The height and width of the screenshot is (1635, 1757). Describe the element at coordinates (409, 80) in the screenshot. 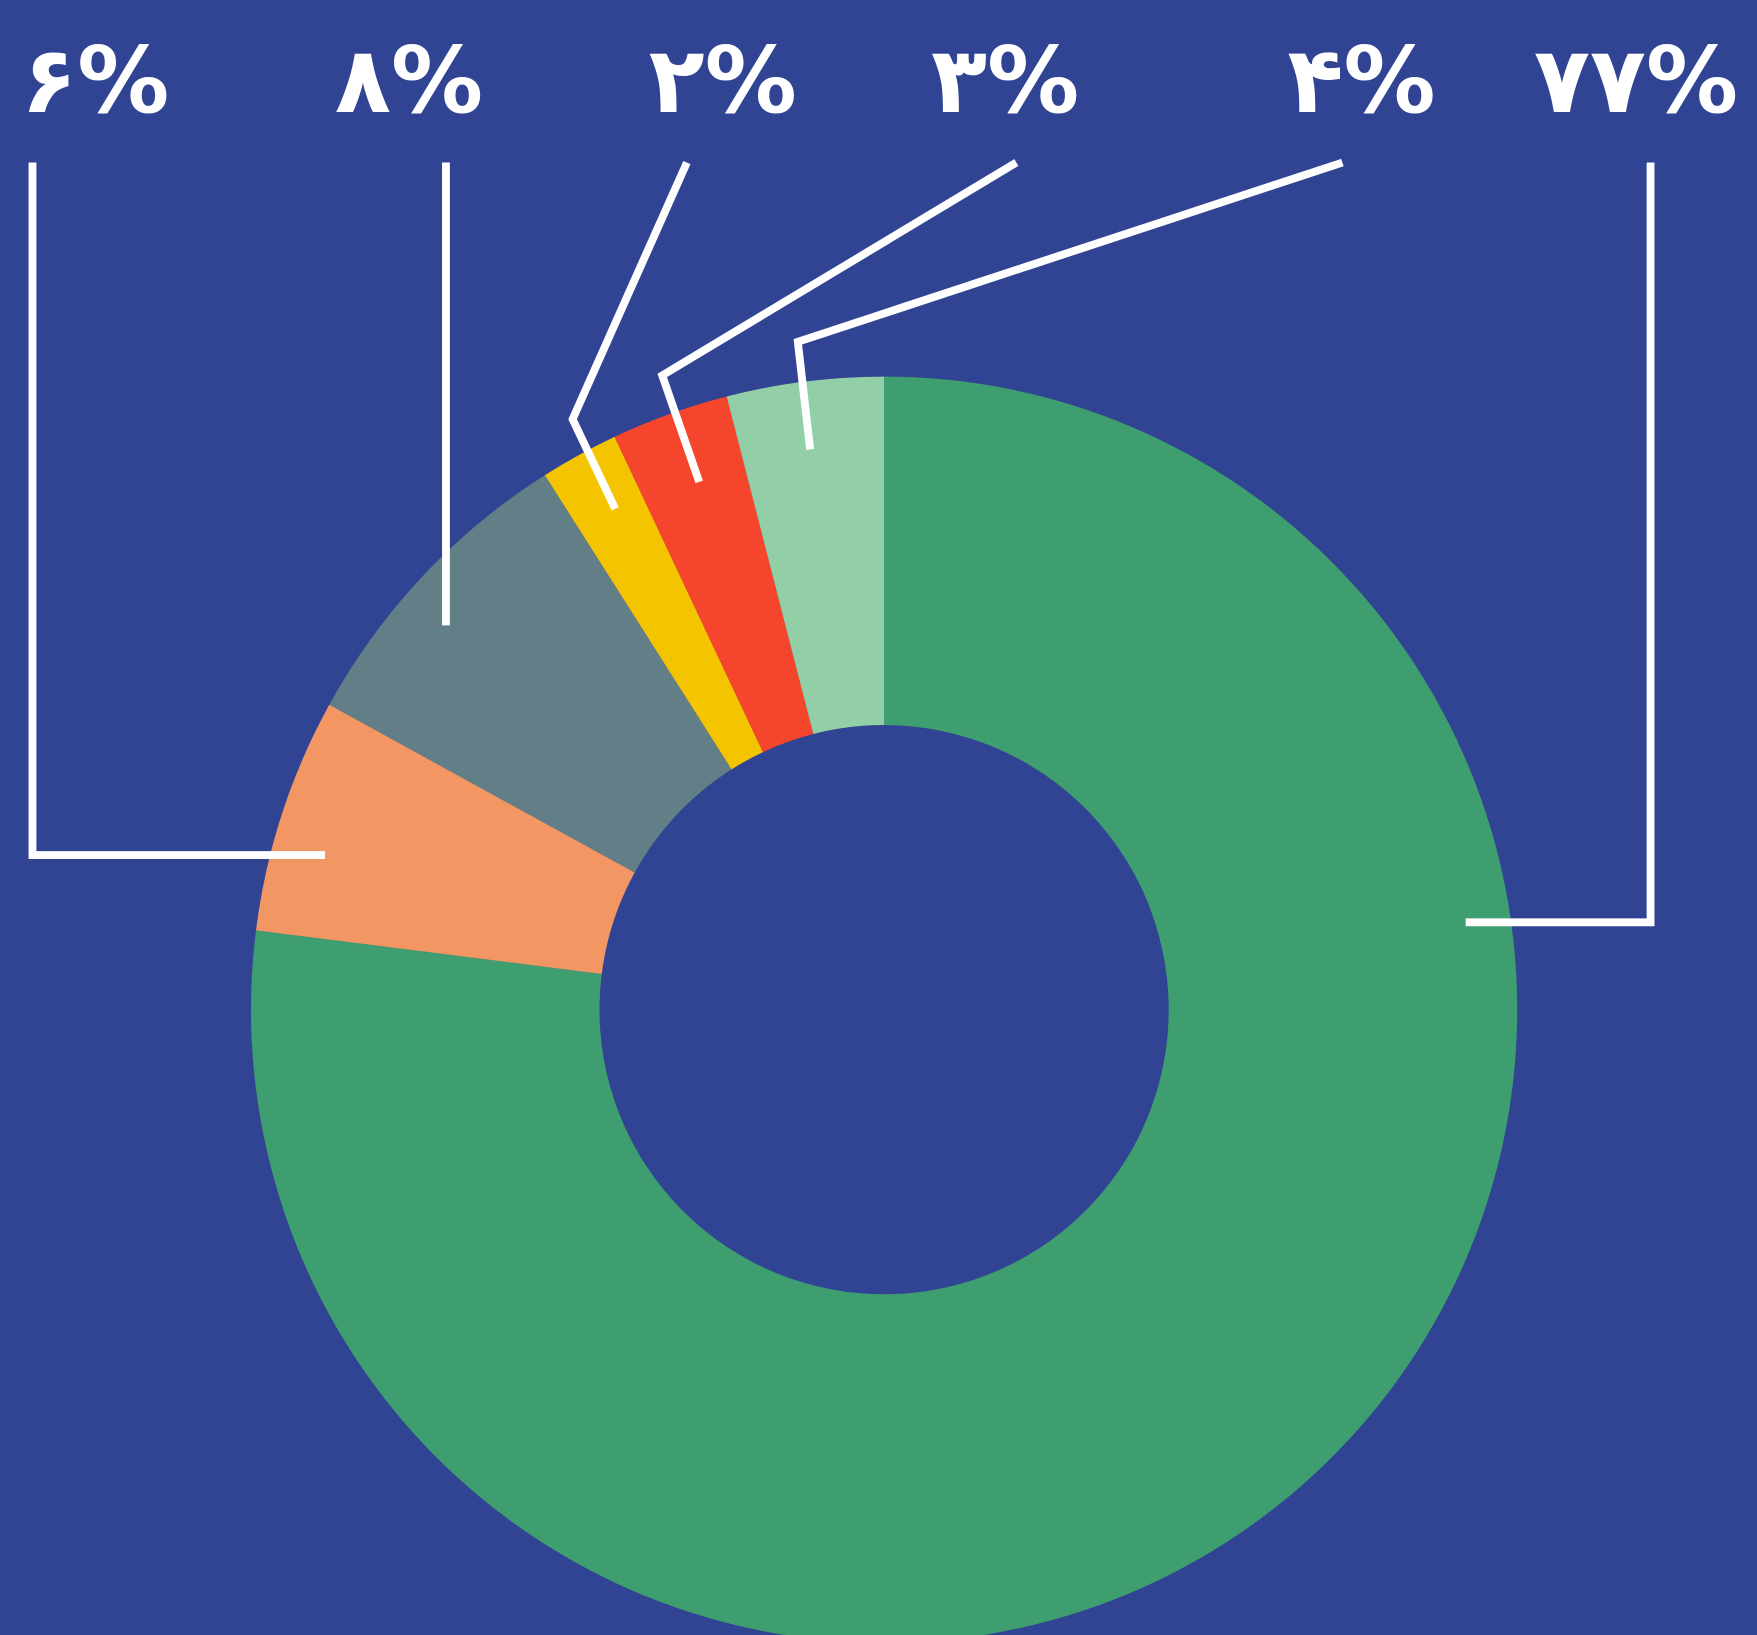

I see `data-label: ۸%` at that location.